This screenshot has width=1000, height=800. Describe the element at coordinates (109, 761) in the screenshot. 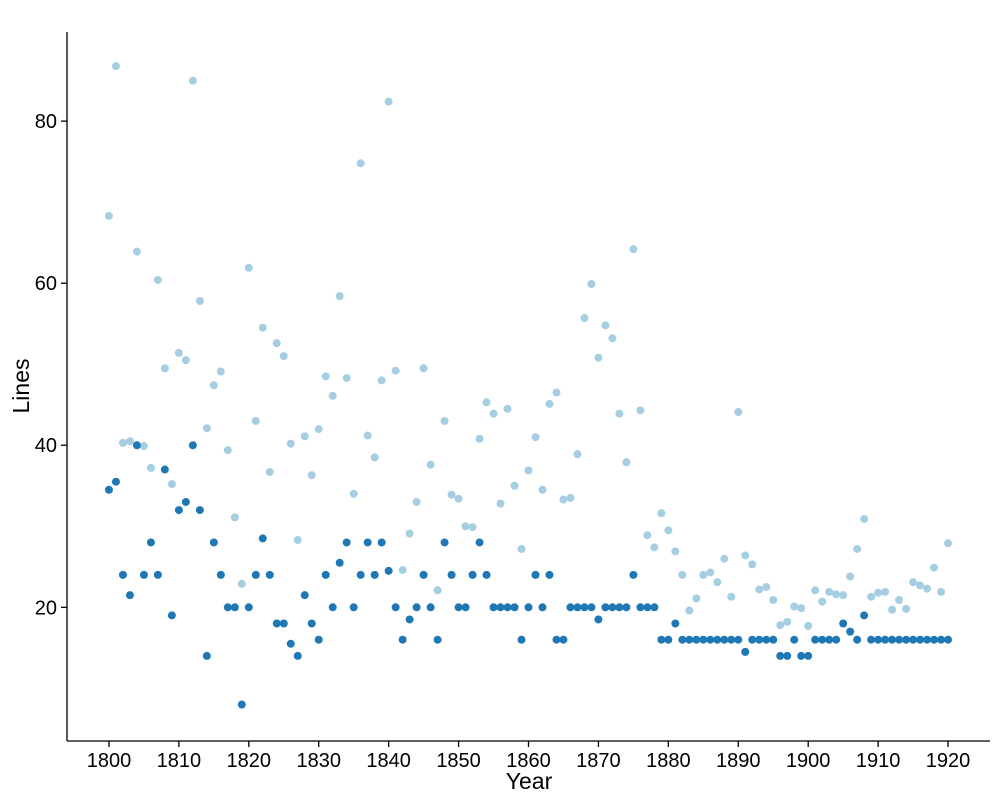

I see `x-tick-label: 1800` at that location.